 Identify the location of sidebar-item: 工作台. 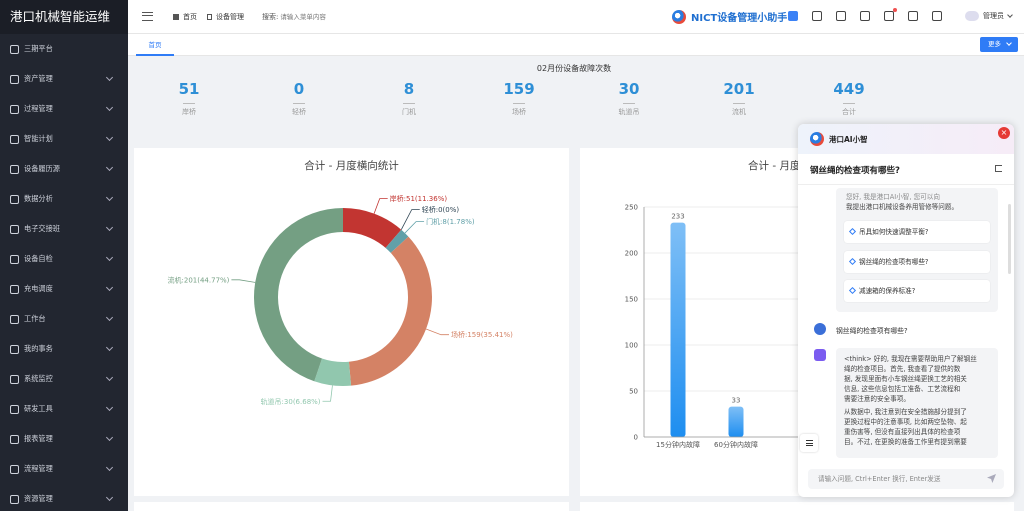
(64, 319).